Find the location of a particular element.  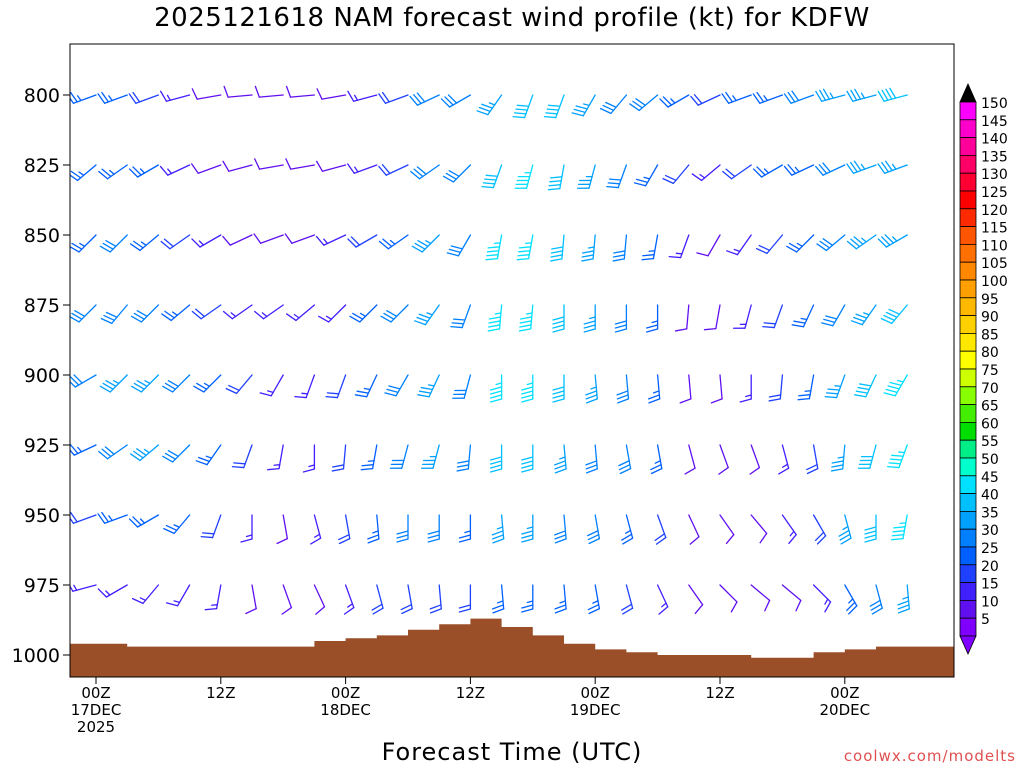

colorbar-label: 50 is located at coordinates (990, 460).